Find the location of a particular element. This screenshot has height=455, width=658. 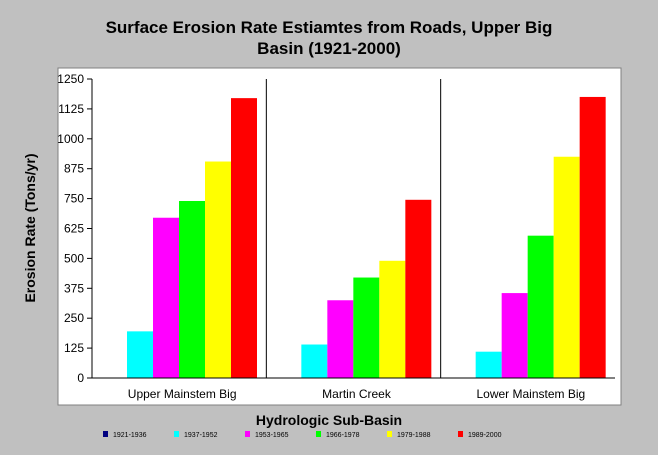

y-tick-label: 0 is located at coordinates (80, 378).